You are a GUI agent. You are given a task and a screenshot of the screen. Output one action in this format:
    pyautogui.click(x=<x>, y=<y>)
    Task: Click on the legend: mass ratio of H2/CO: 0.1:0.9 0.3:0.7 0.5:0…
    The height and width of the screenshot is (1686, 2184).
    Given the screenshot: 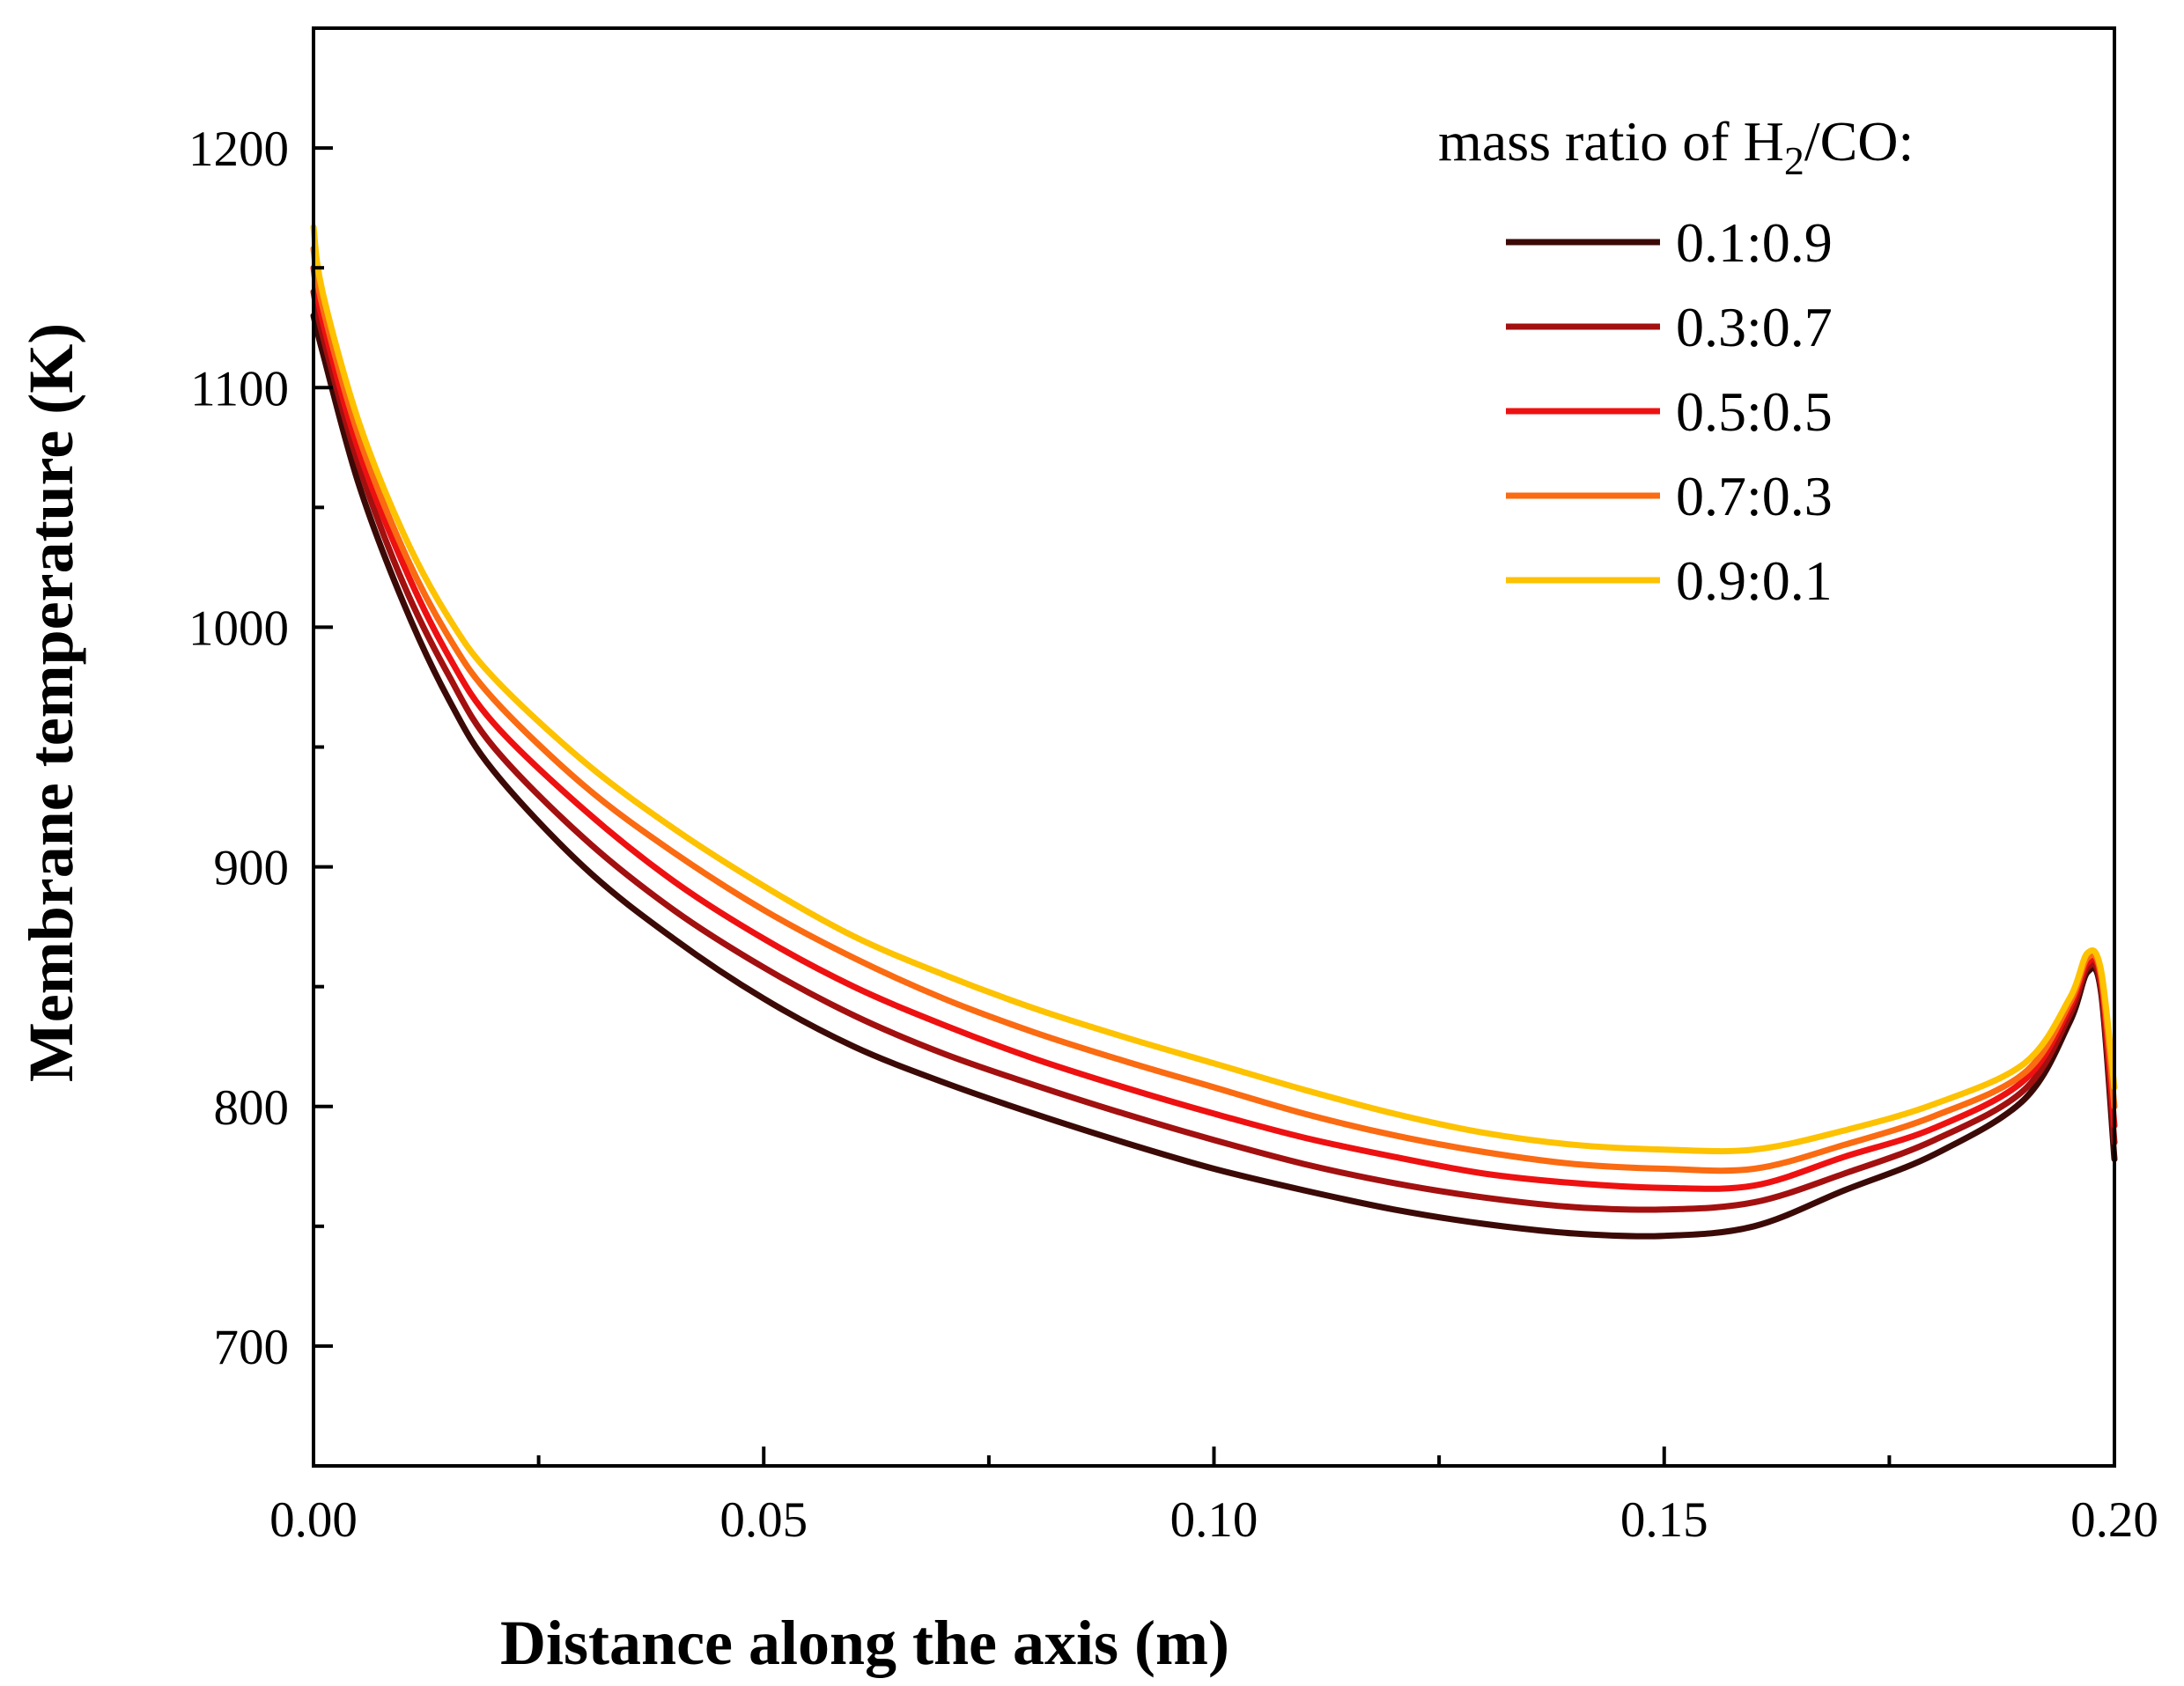 What is the action you would take?
    pyautogui.click(x=1676, y=361)
    